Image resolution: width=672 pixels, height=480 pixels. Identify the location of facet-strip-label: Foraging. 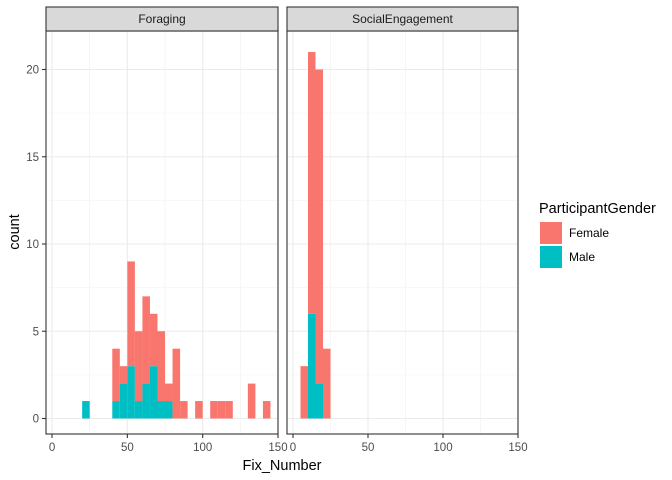
(161, 19).